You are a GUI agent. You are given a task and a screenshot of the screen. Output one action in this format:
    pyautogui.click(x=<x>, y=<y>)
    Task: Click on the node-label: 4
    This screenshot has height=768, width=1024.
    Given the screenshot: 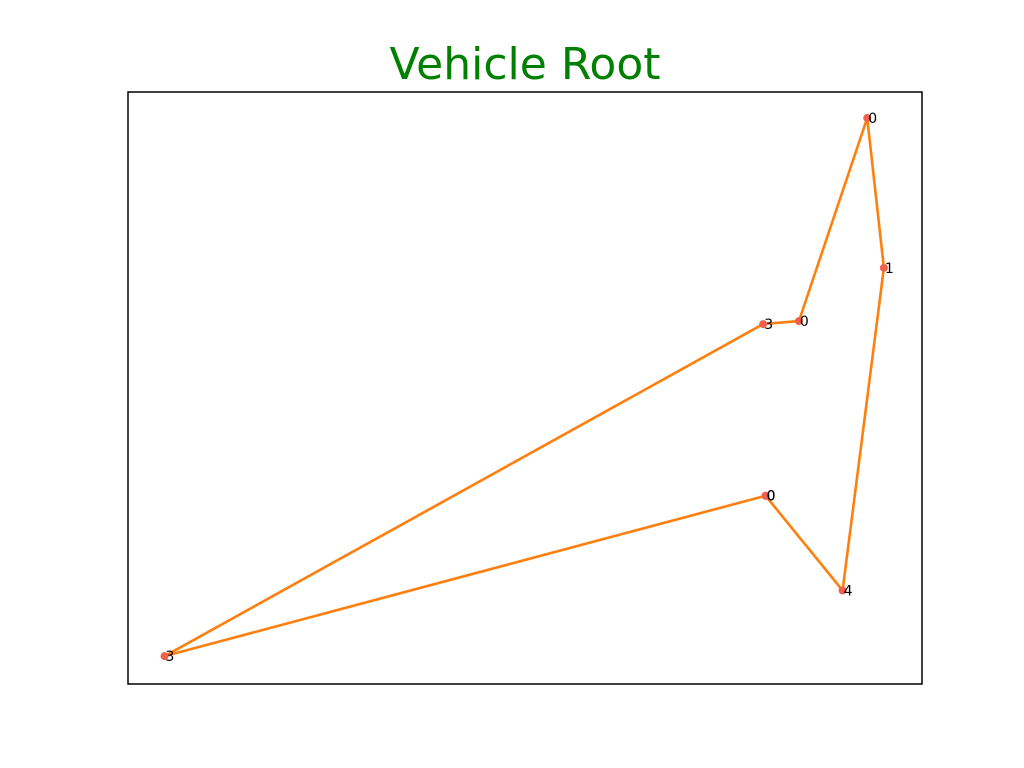 What is the action you would take?
    pyautogui.click(x=848, y=591)
    